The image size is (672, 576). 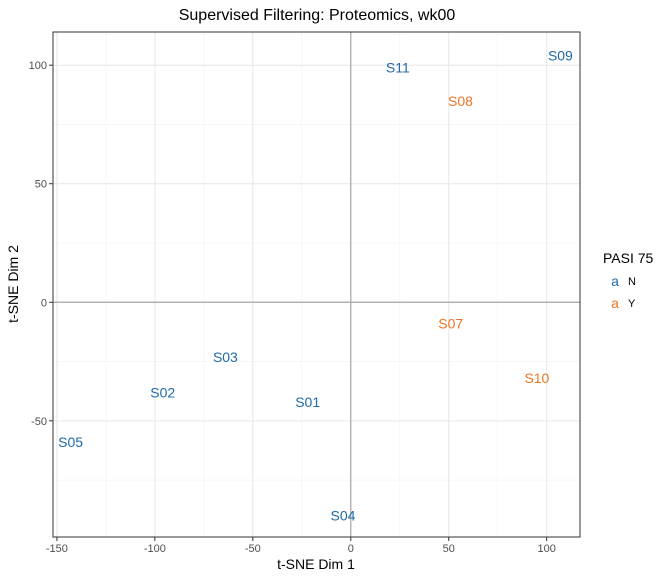 What do you see at coordinates (70, 442) in the screenshot?
I see `point-label-s05: S05` at bounding box center [70, 442].